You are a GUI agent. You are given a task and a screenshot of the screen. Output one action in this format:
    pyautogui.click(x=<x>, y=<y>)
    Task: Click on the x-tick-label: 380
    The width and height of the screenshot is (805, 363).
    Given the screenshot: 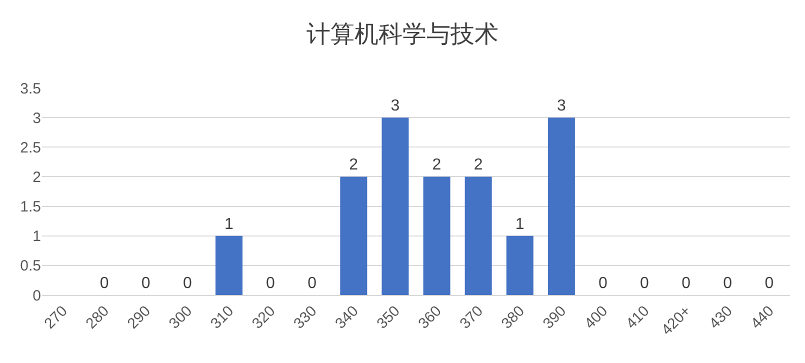 What is the action you would take?
    pyautogui.click(x=513, y=317)
    